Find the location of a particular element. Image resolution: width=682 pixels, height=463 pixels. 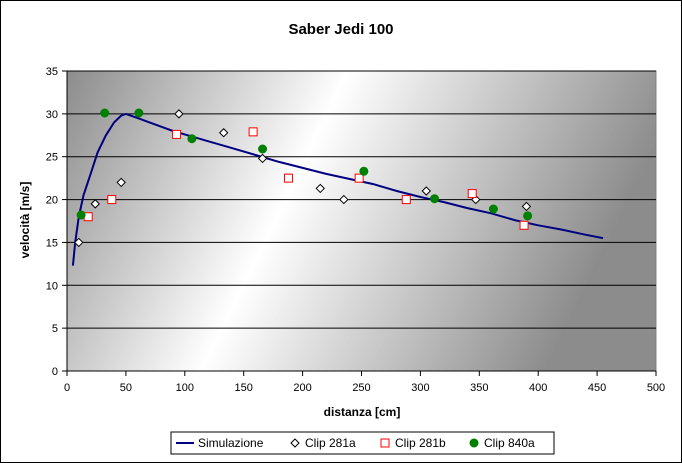

x-axis-ticks: 0 50 100 150 200 250 300 350 400 450 500 is located at coordinates (364, 382).